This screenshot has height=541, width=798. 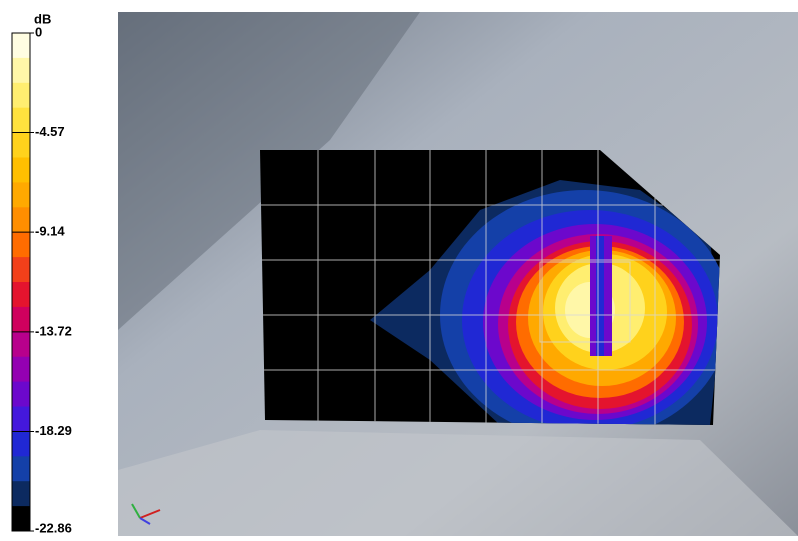 What do you see at coordinates (42, 18) in the screenshot?
I see `unit-label: dB` at bounding box center [42, 18].